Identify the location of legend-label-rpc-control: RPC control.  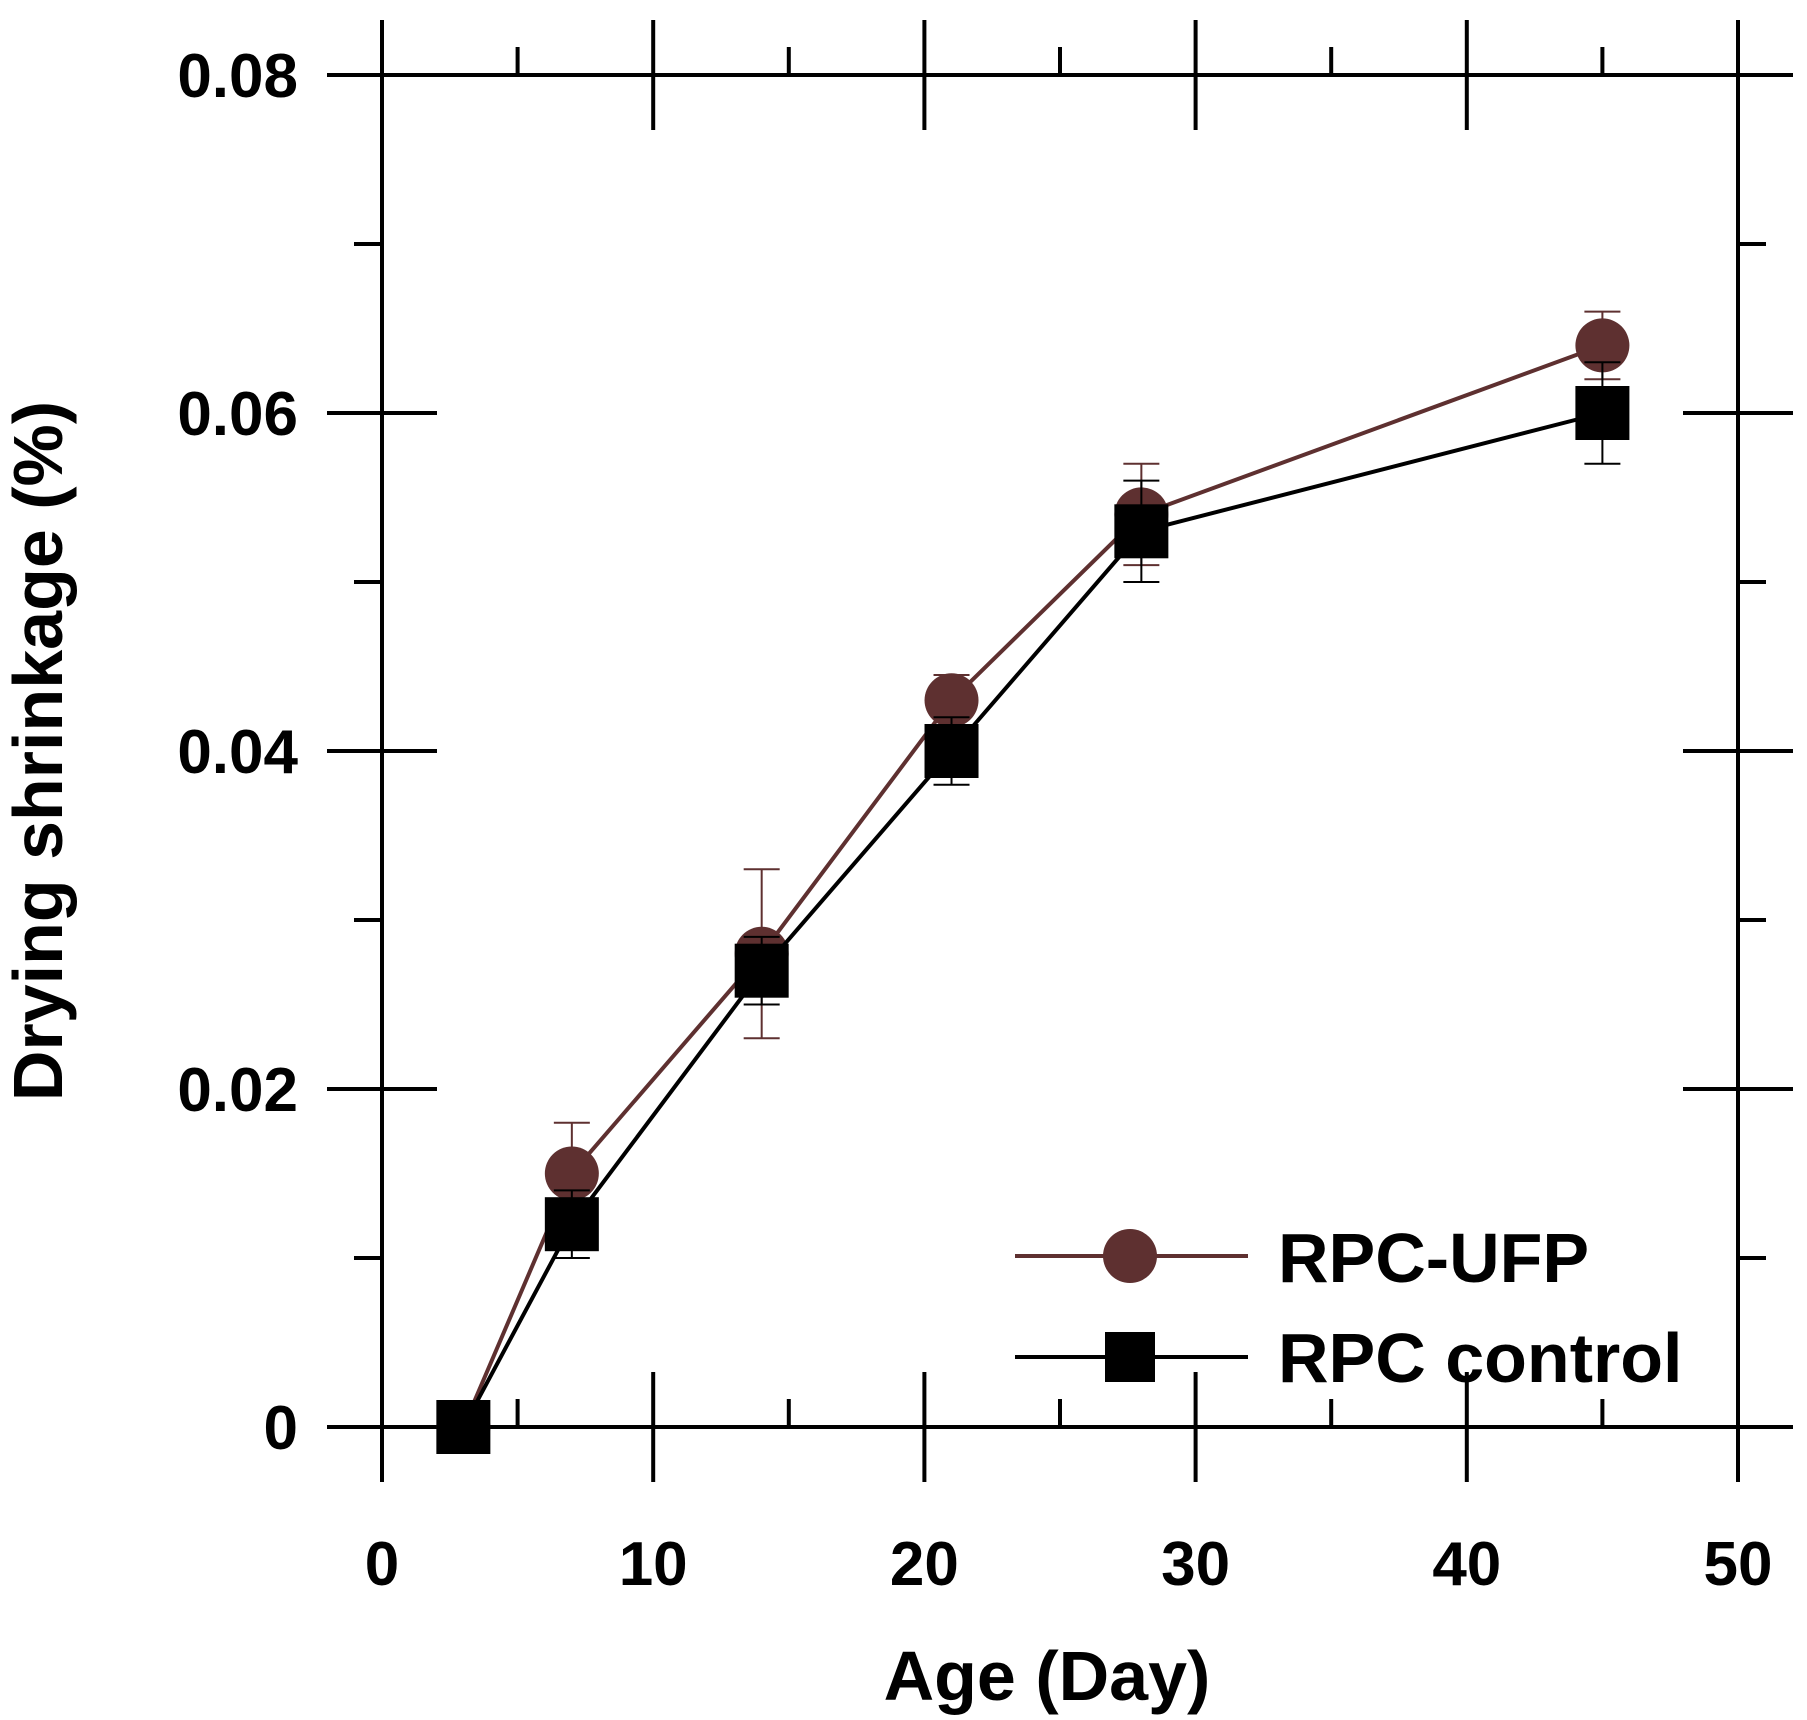
(1480, 1358).